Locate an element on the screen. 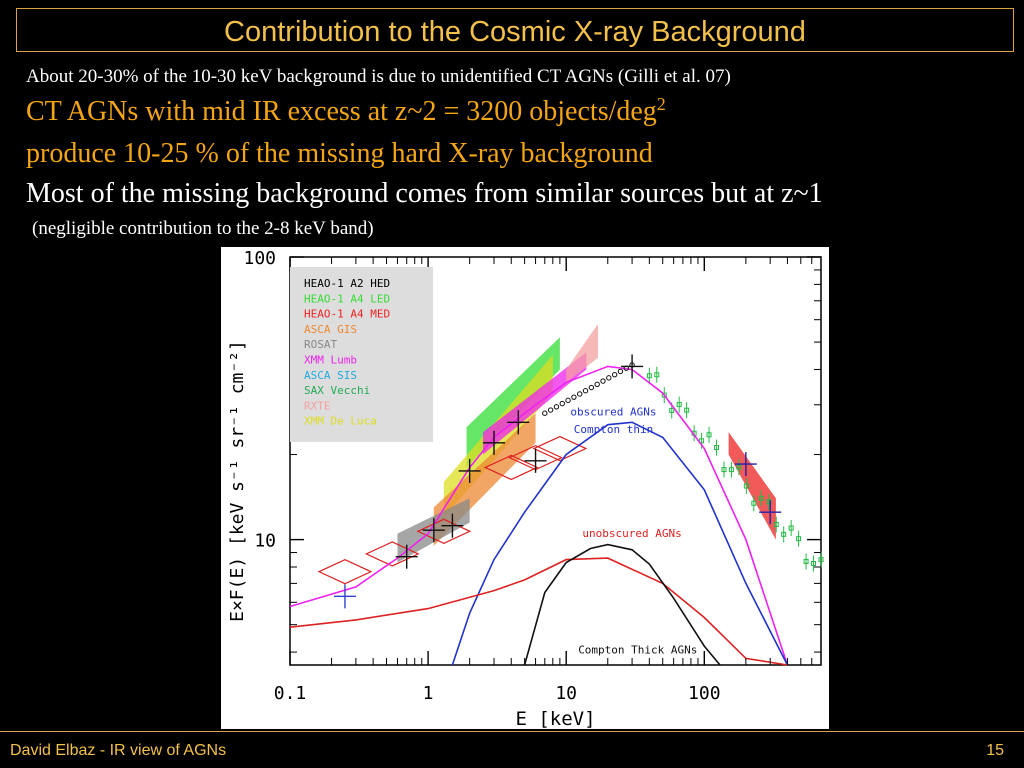  x-tick-label: 10 is located at coordinates (566, 693).